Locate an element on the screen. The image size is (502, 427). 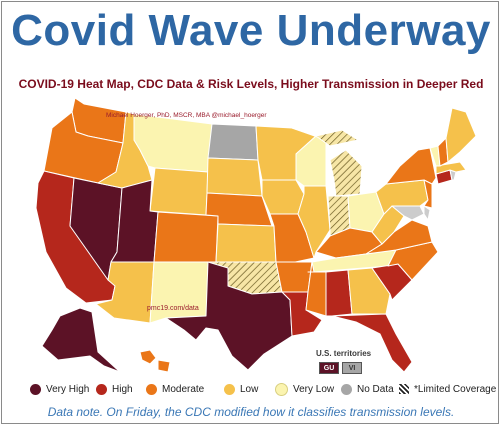
state-ar is located at coordinates (294, 277).